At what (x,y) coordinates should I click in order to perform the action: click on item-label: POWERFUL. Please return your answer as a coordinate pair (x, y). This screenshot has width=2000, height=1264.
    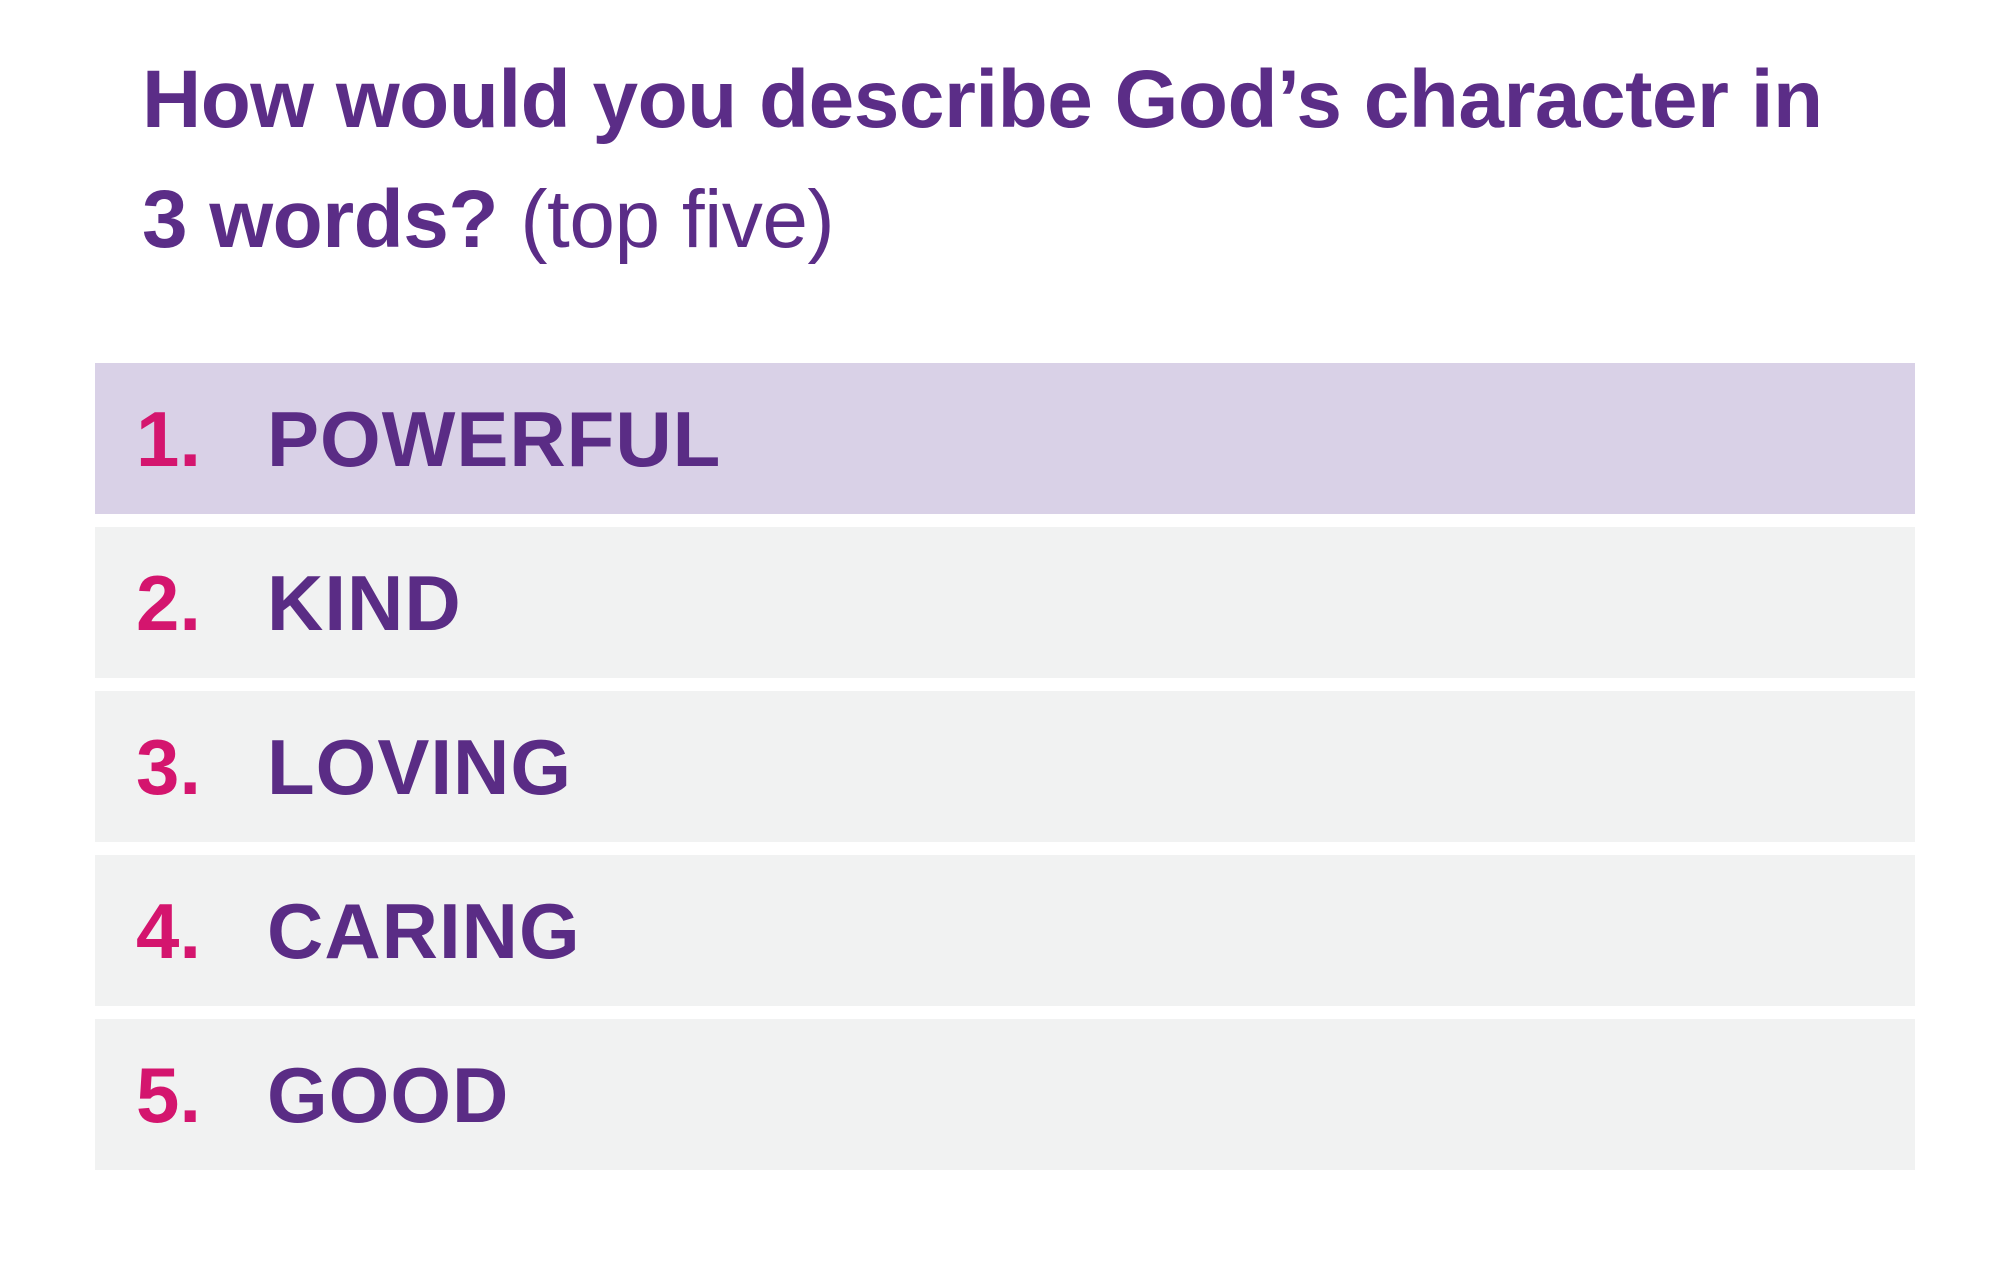
    Looking at the image, I should click on (494, 438).